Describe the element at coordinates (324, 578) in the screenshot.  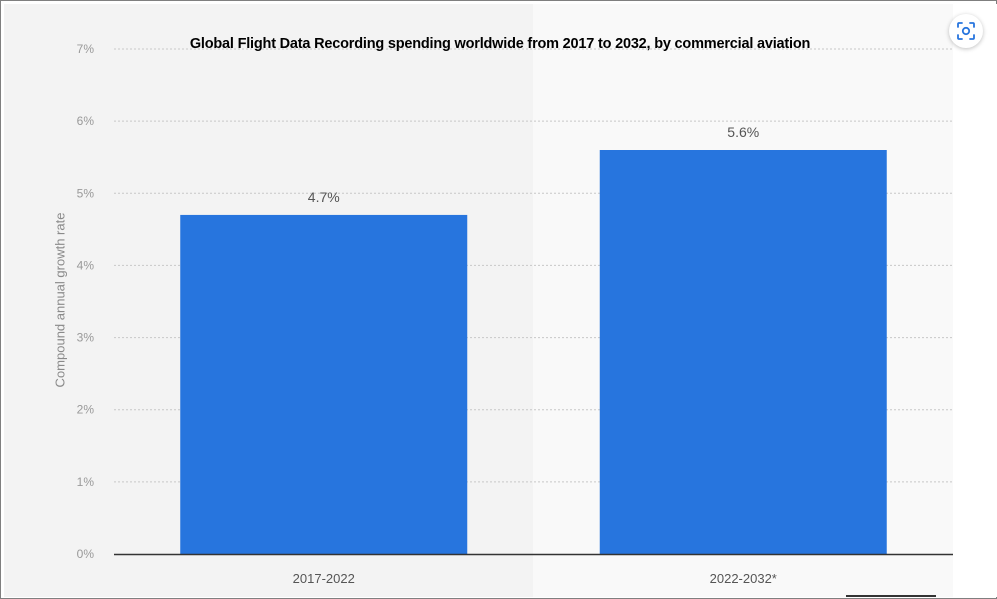
I see `x-tick-label: 2017-2022` at that location.